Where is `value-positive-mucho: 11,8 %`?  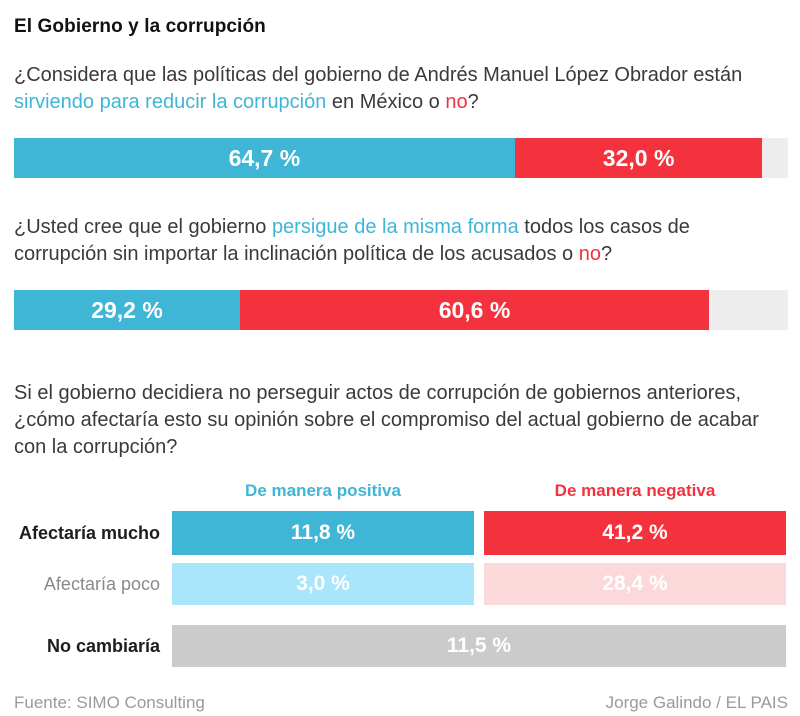 value-positive-mucho: 11,8 % is located at coordinates (323, 532).